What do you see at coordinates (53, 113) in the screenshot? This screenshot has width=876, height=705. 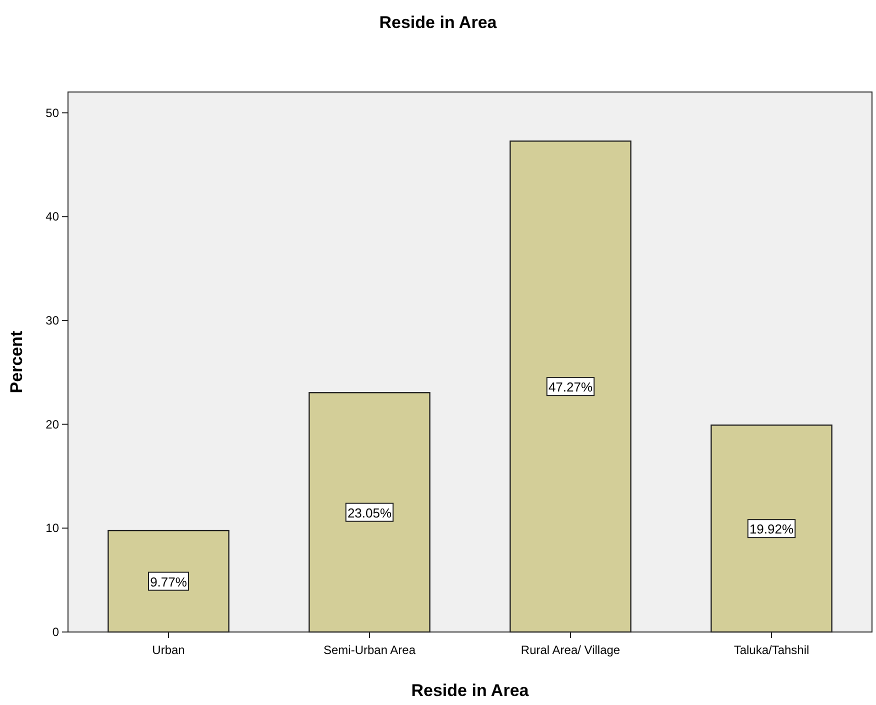 I see `y-tick-label: 50` at bounding box center [53, 113].